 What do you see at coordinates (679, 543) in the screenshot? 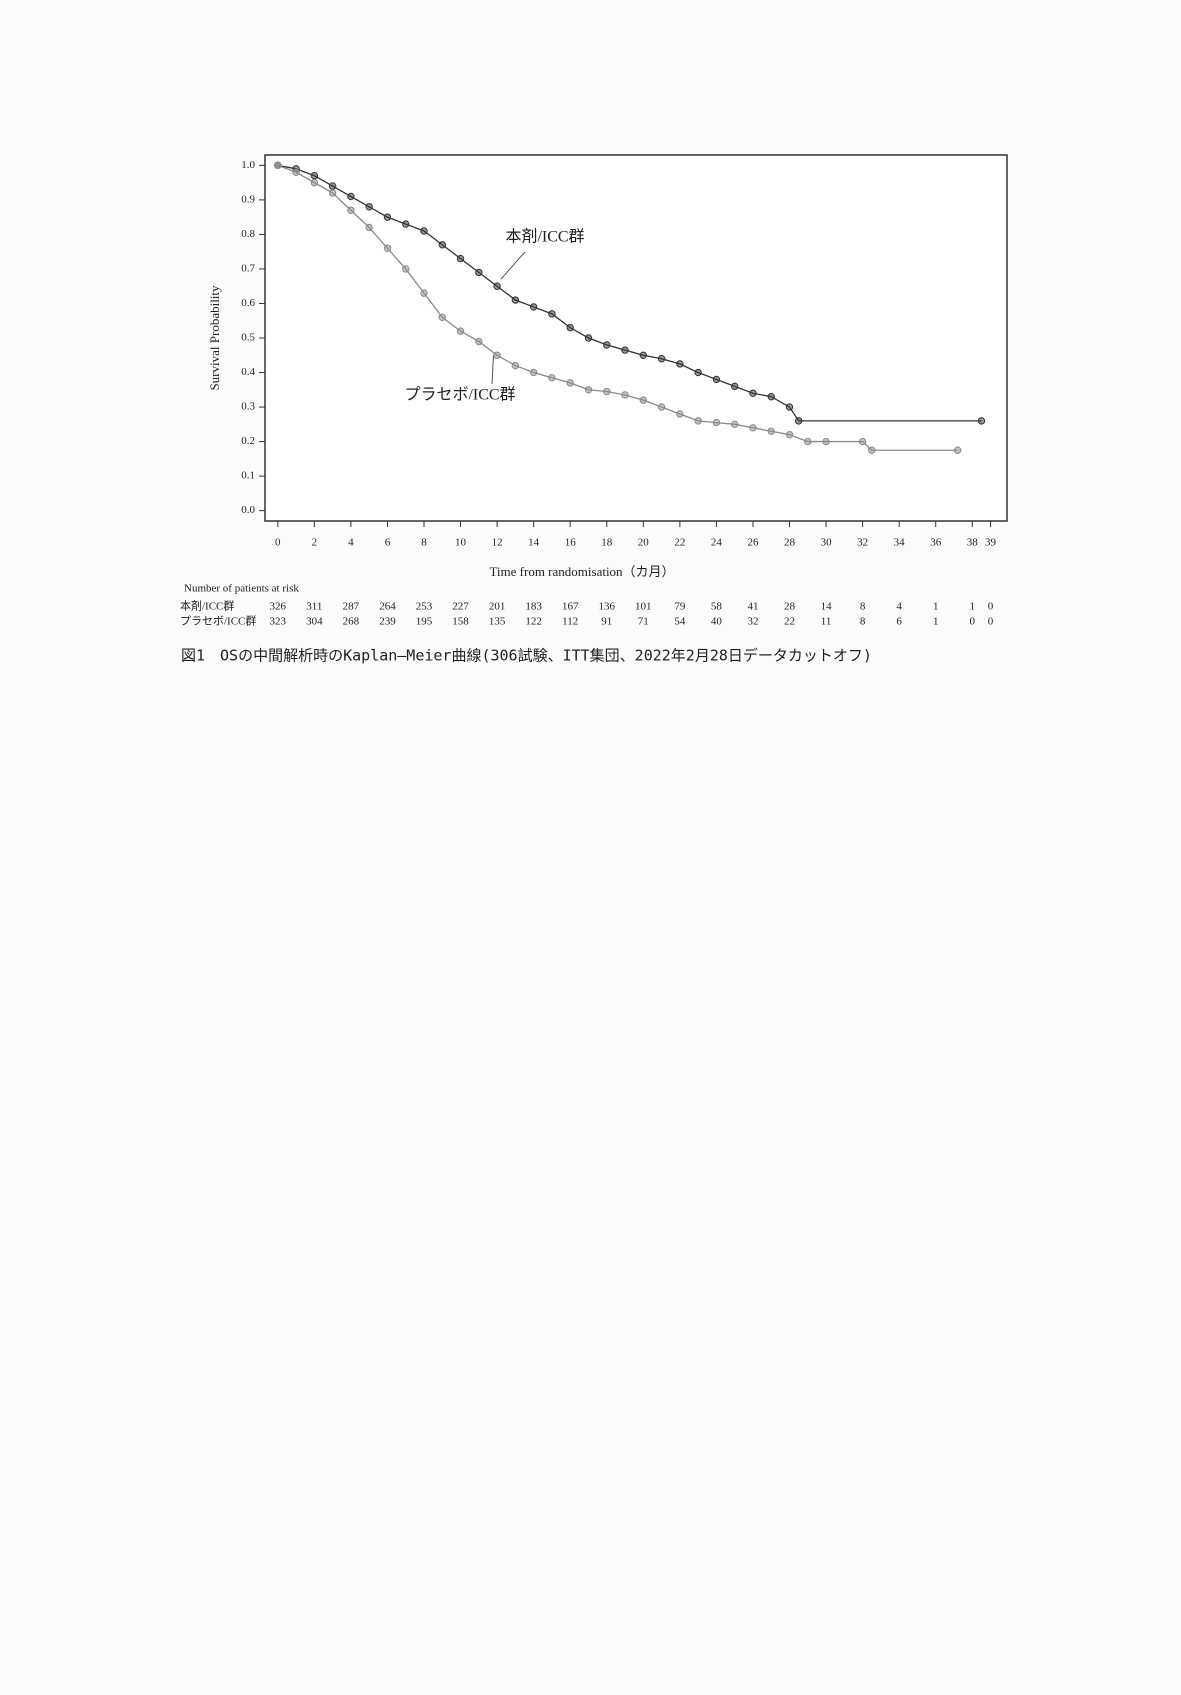
I see `x-tick-label: 22` at bounding box center [679, 543].